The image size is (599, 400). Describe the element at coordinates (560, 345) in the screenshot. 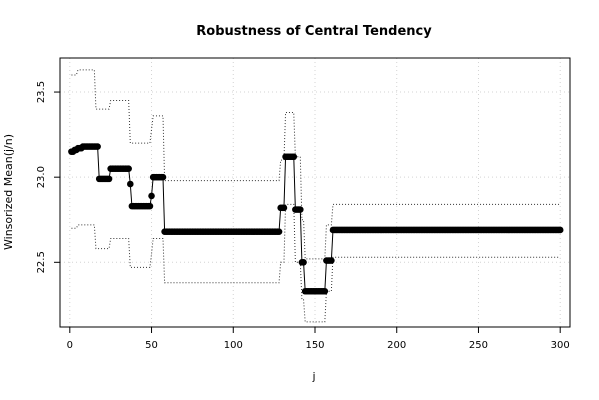

I see `x-tick-label-6: 300` at that location.